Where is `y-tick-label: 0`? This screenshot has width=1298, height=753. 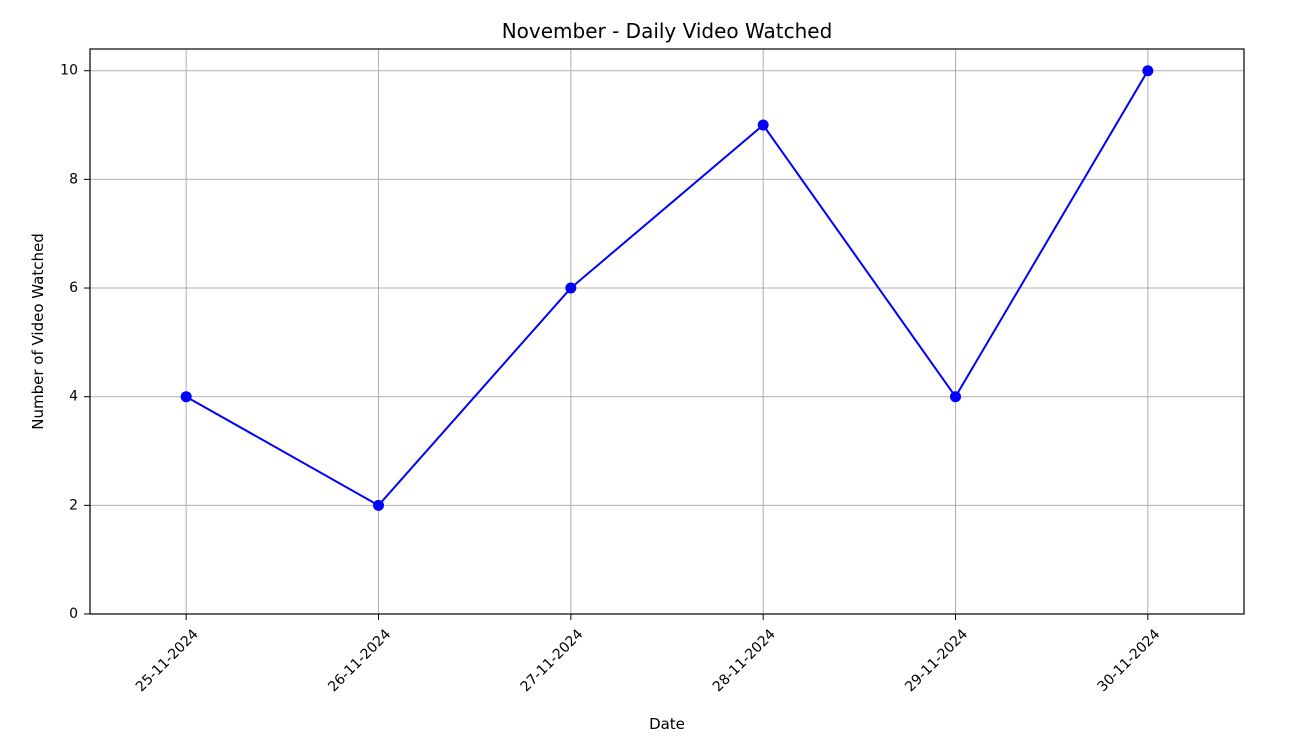
y-tick-label: 0 is located at coordinates (73, 614).